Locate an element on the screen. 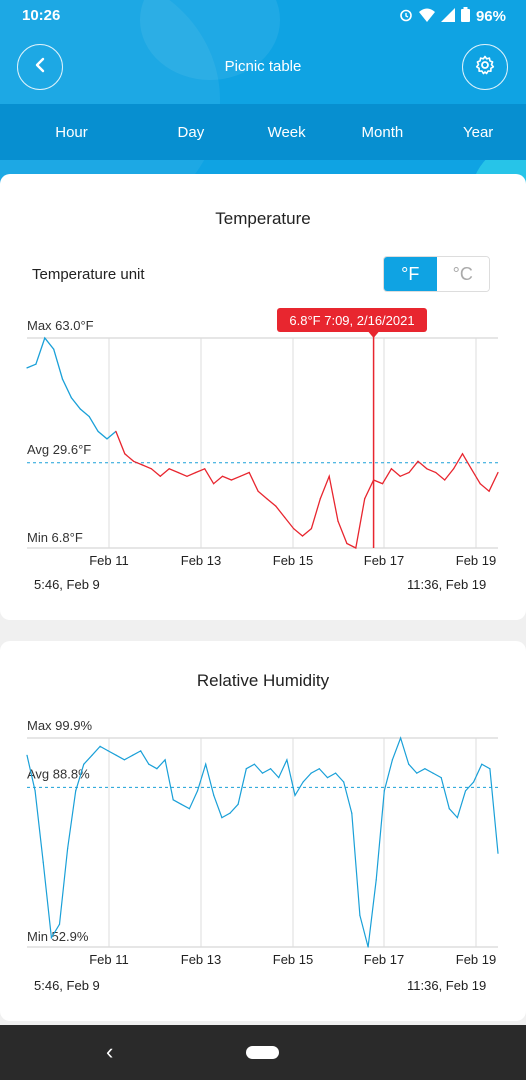 The height and width of the screenshot is (1080, 526). tab-hour: Hour is located at coordinates (71, 132).